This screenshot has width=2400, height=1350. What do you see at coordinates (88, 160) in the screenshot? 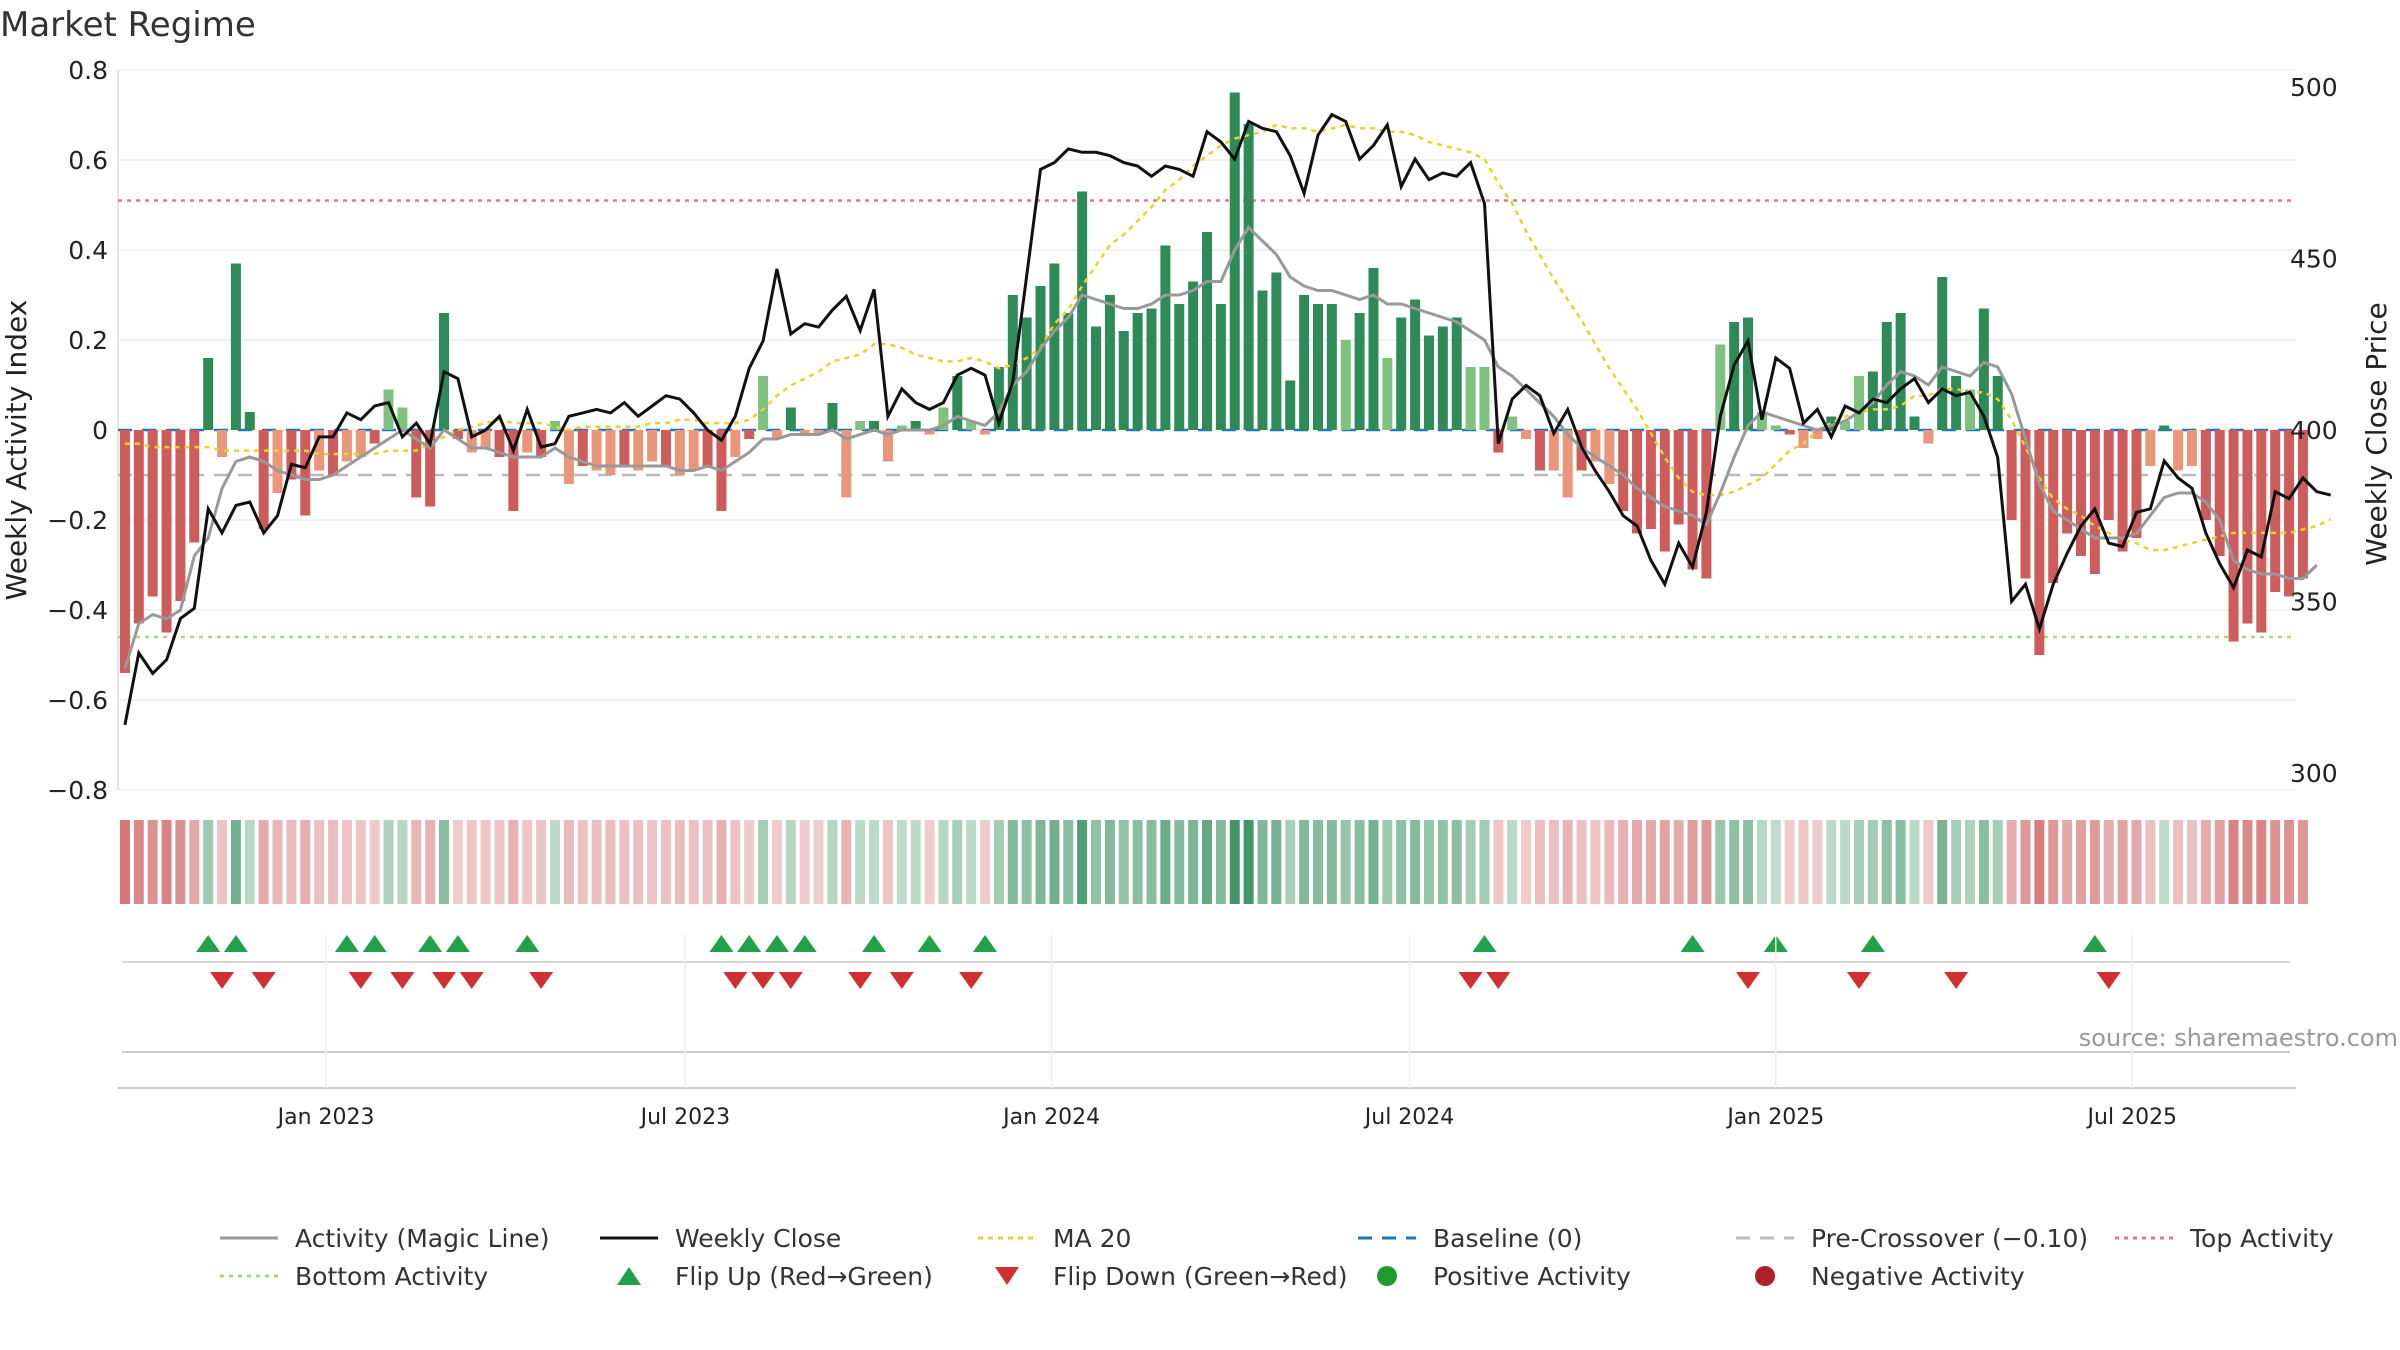
I see `left-tick-label: 0.6` at bounding box center [88, 160].